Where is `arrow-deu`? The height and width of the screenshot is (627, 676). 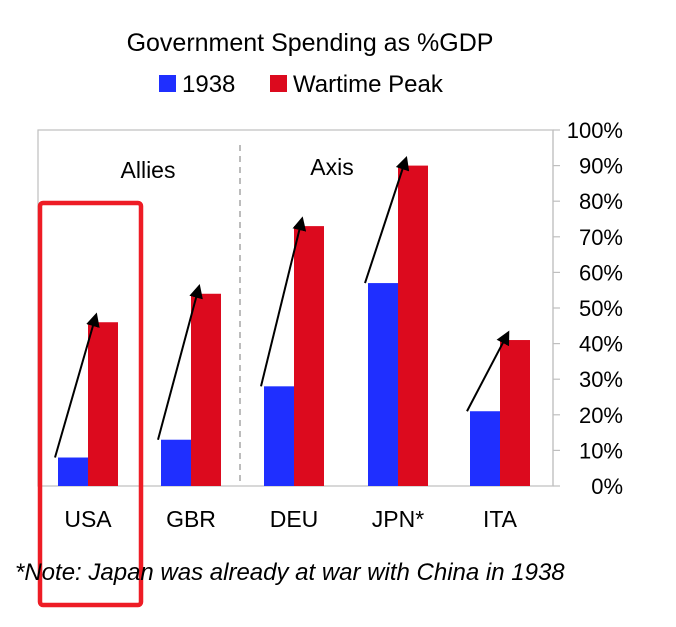 arrow-deu is located at coordinates (283, 301).